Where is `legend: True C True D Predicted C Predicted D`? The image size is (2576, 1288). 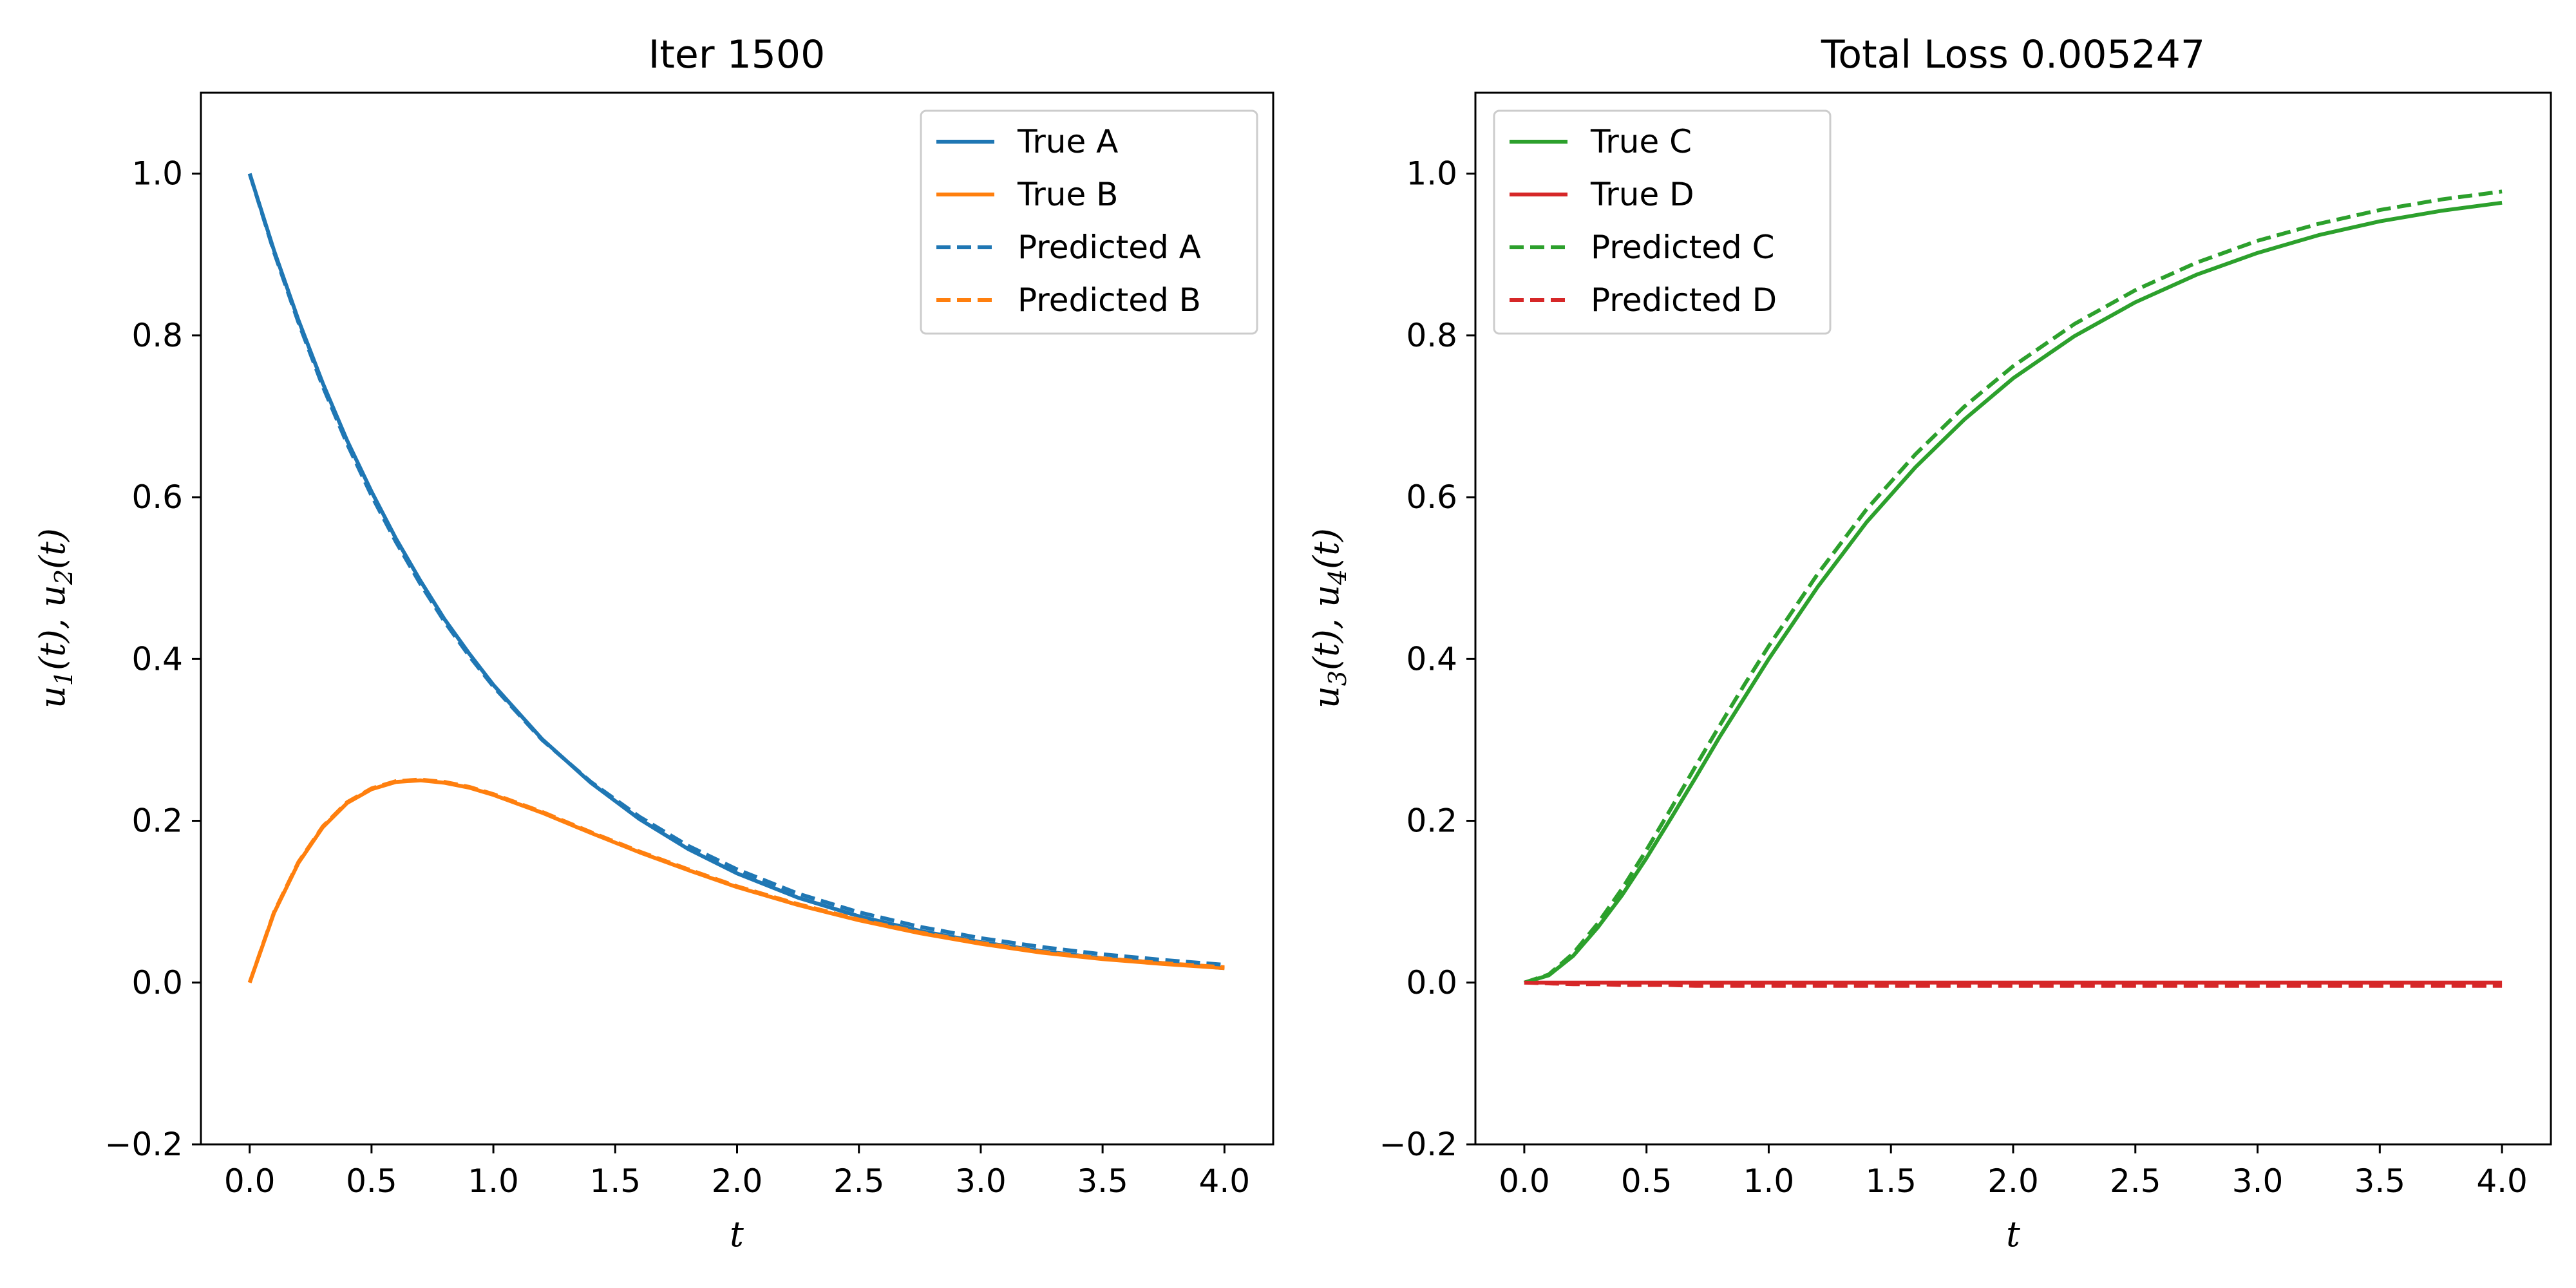 legend: True C True D Predicted C Predicted D is located at coordinates (1663, 222).